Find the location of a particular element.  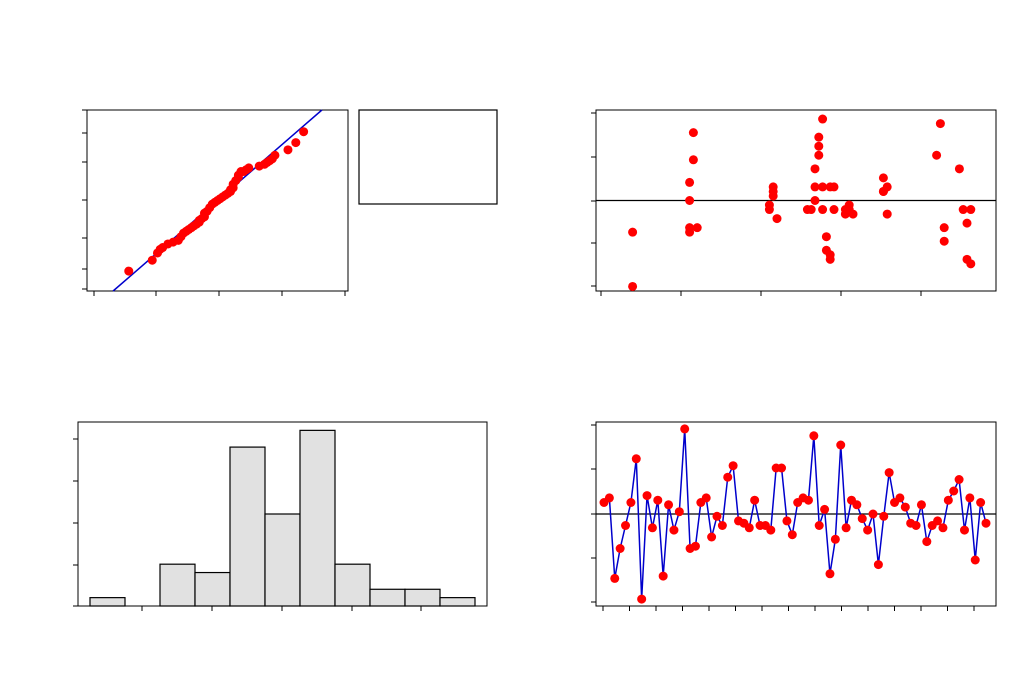

histogram-ticks is located at coordinates (247, 524).